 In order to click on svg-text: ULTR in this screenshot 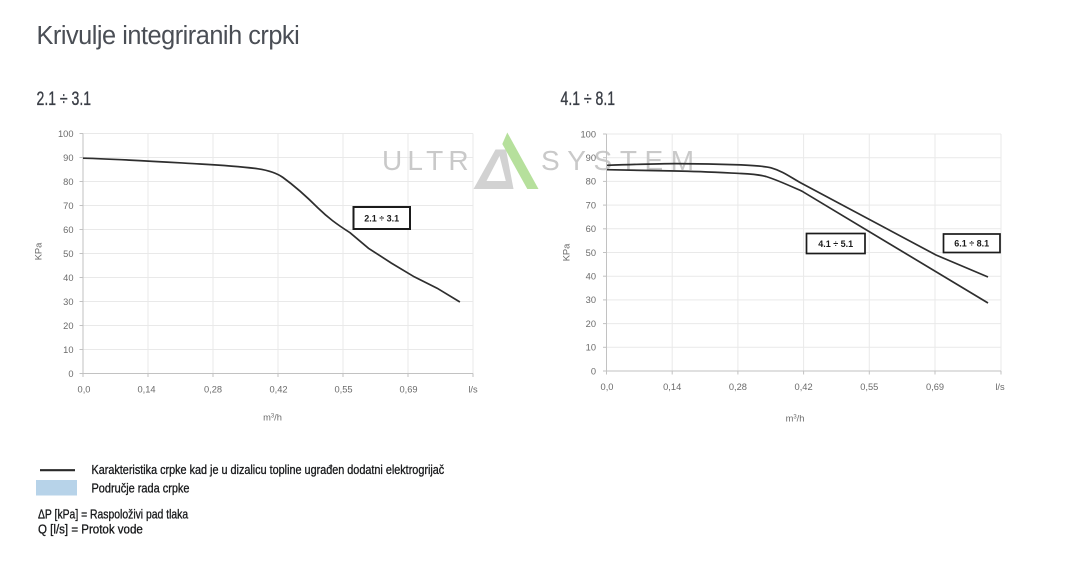, I will do `click(428, 160)`.